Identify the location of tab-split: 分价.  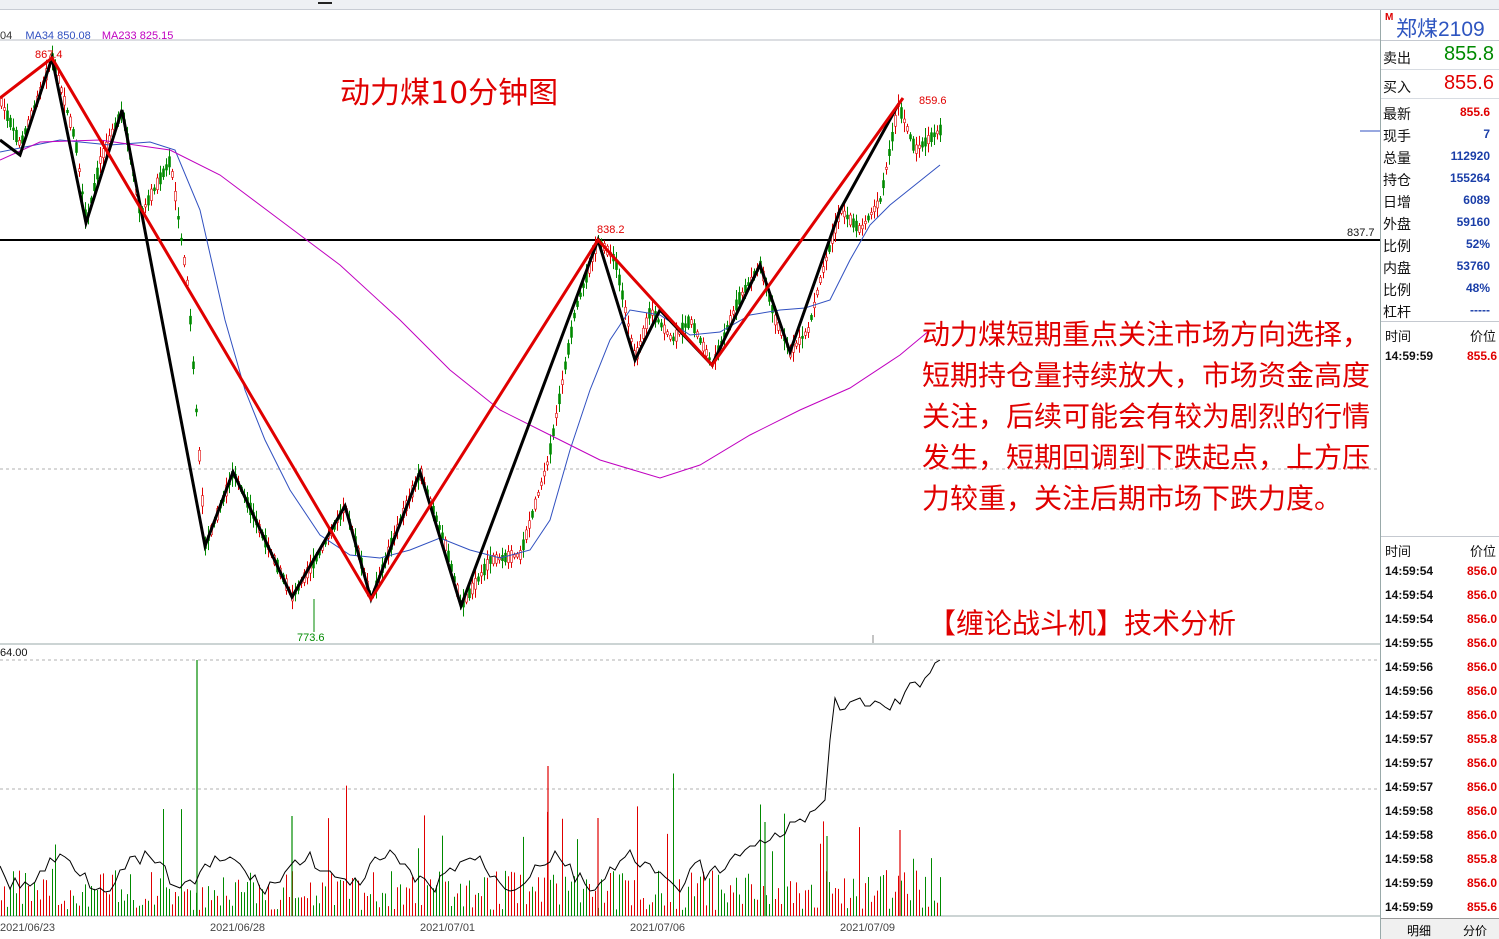
(1475, 931).